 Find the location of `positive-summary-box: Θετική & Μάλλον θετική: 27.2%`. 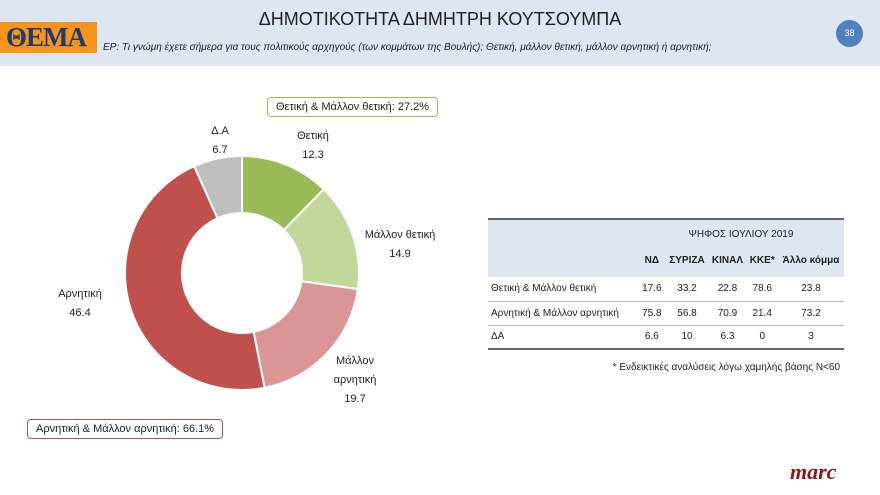

positive-summary-box: Θετική & Μάλλον θετική: 27.2% is located at coordinates (353, 107).